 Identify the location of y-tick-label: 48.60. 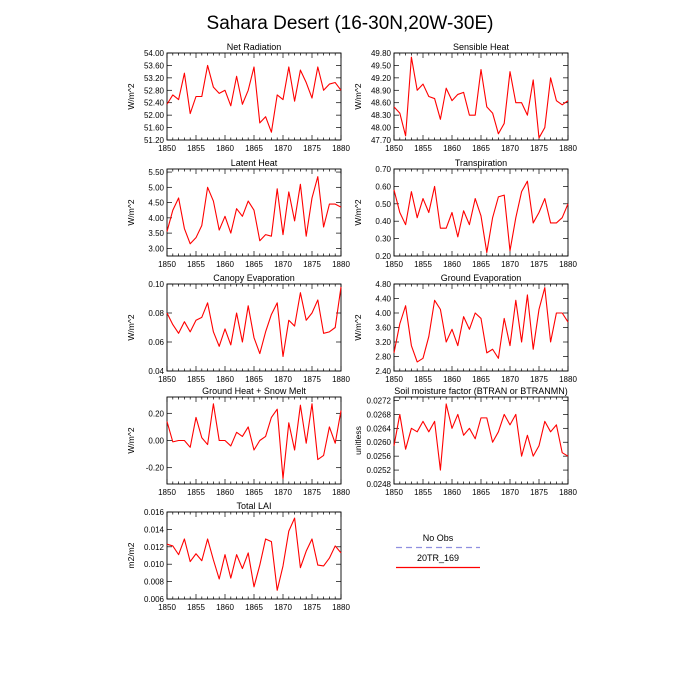
(381, 103).